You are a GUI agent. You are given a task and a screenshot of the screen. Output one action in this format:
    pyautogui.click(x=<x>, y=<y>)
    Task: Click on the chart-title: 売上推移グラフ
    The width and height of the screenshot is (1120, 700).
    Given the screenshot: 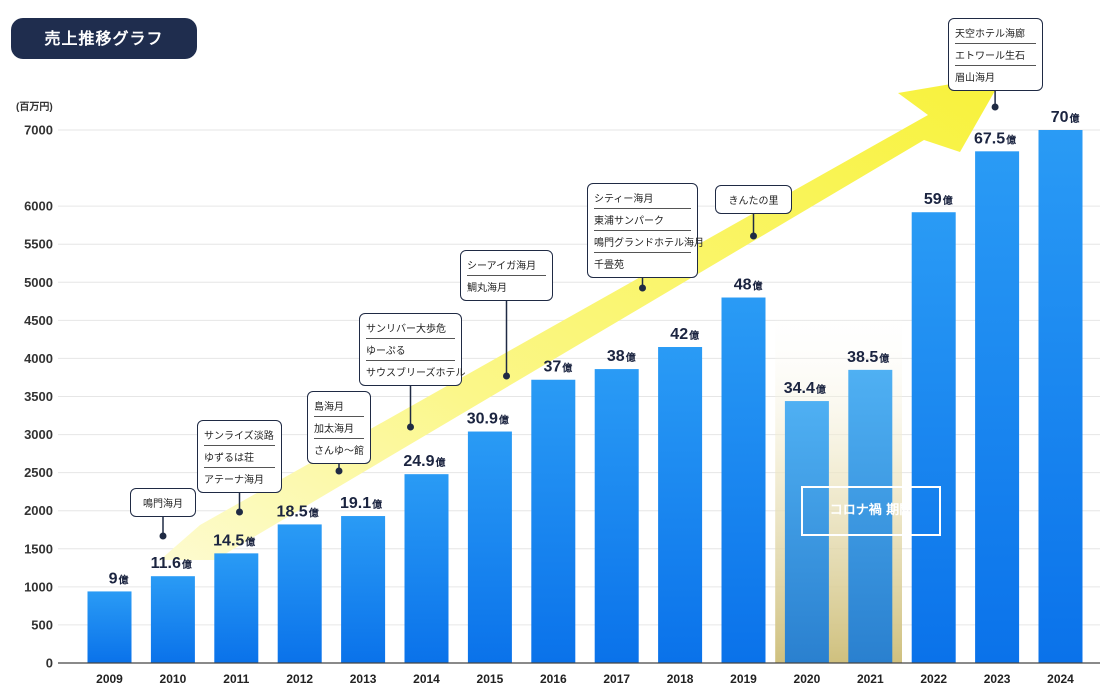 What is the action you would take?
    pyautogui.click(x=104, y=38)
    